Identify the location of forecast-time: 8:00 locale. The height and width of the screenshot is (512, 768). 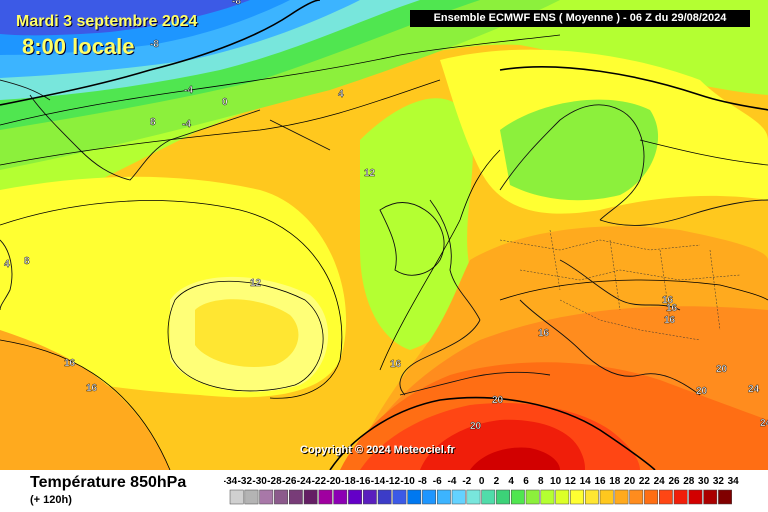
(78, 46).